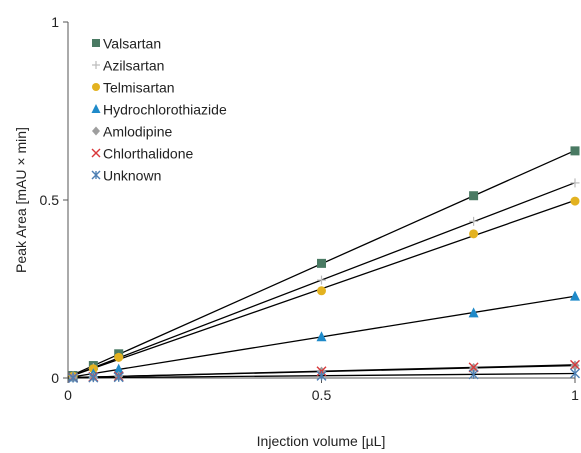 The image size is (581, 453). What do you see at coordinates (132, 44) in the screenshot?
I see `legend-label-valsartan: Valsartan` at bounding box center [132, 44].